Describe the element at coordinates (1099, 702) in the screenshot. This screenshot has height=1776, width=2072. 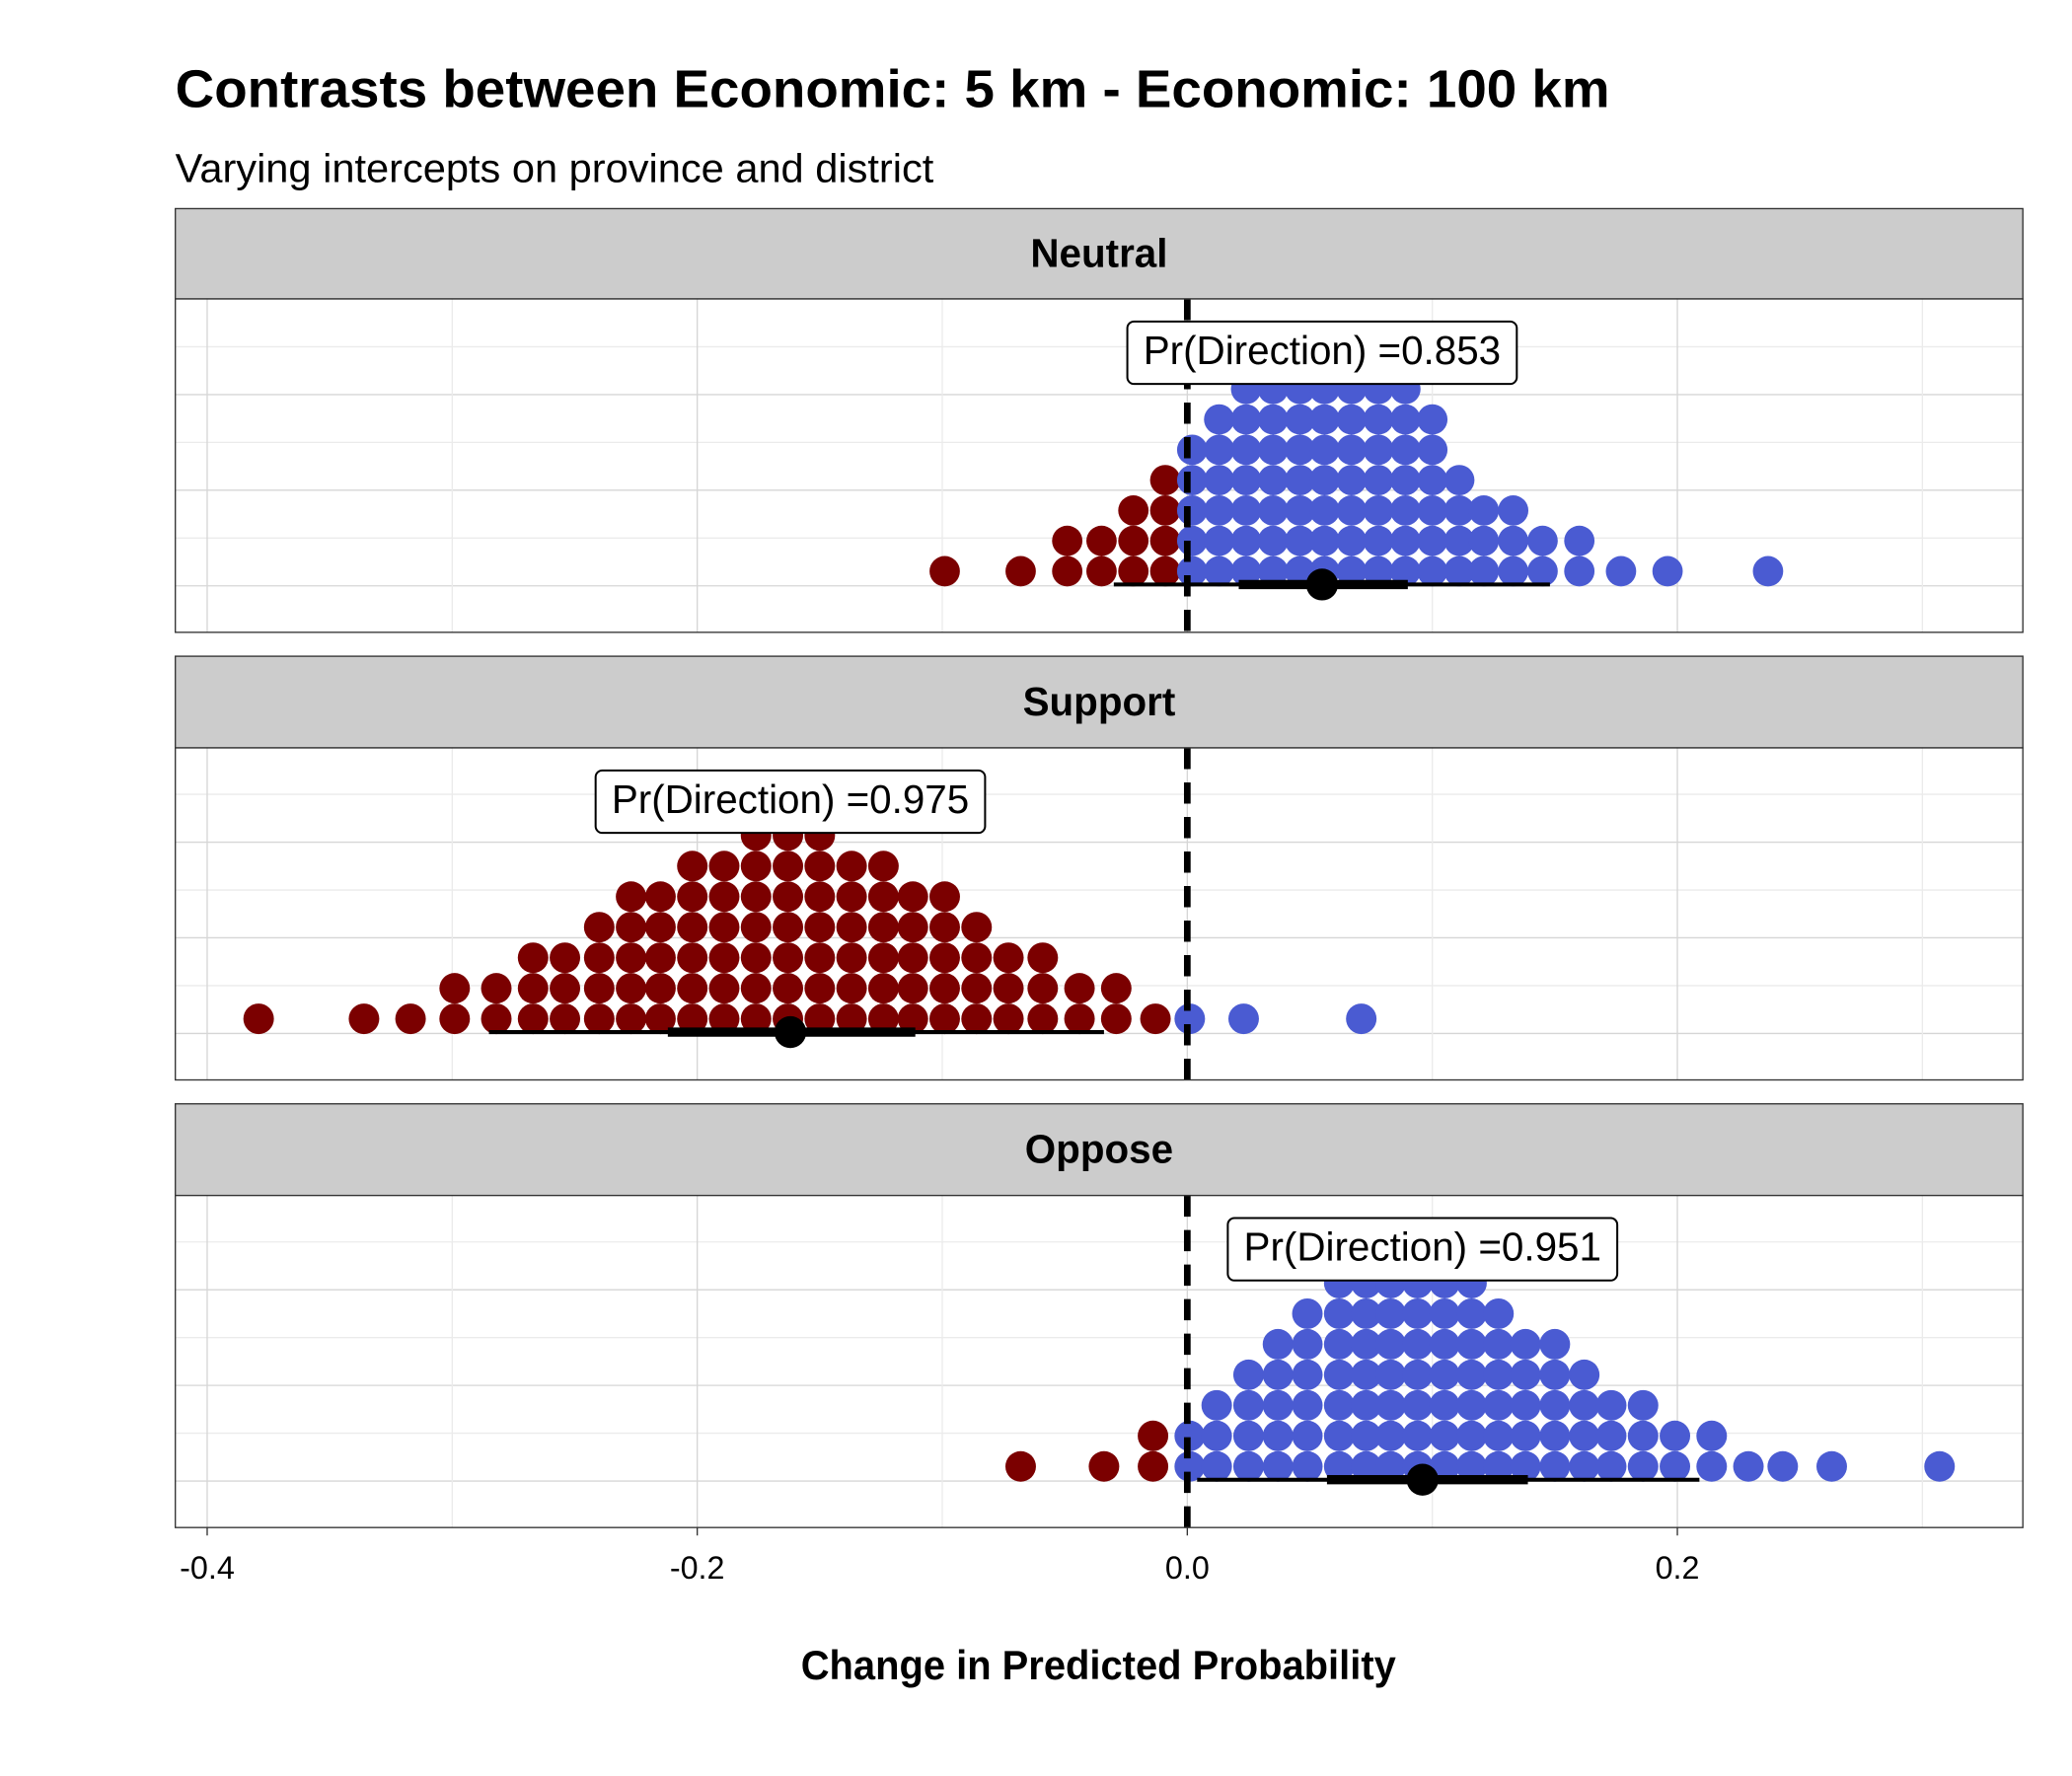
I see `strip-label: Support` at that location.